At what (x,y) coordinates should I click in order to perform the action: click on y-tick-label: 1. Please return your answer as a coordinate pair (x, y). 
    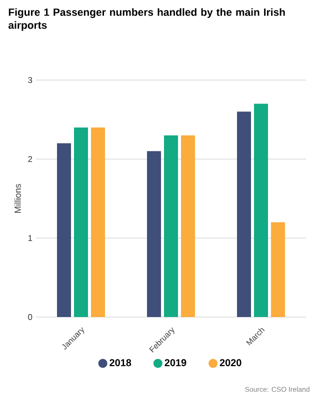
    Looking at the image, I should click on (30, 238).